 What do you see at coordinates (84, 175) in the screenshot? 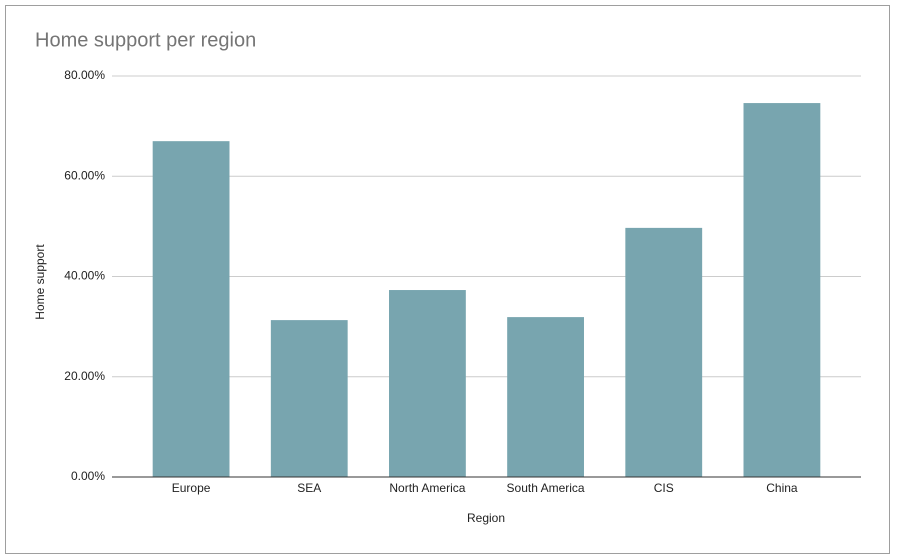
I see `y-tick-label: 60.00%` at bounding box center [84, 175].